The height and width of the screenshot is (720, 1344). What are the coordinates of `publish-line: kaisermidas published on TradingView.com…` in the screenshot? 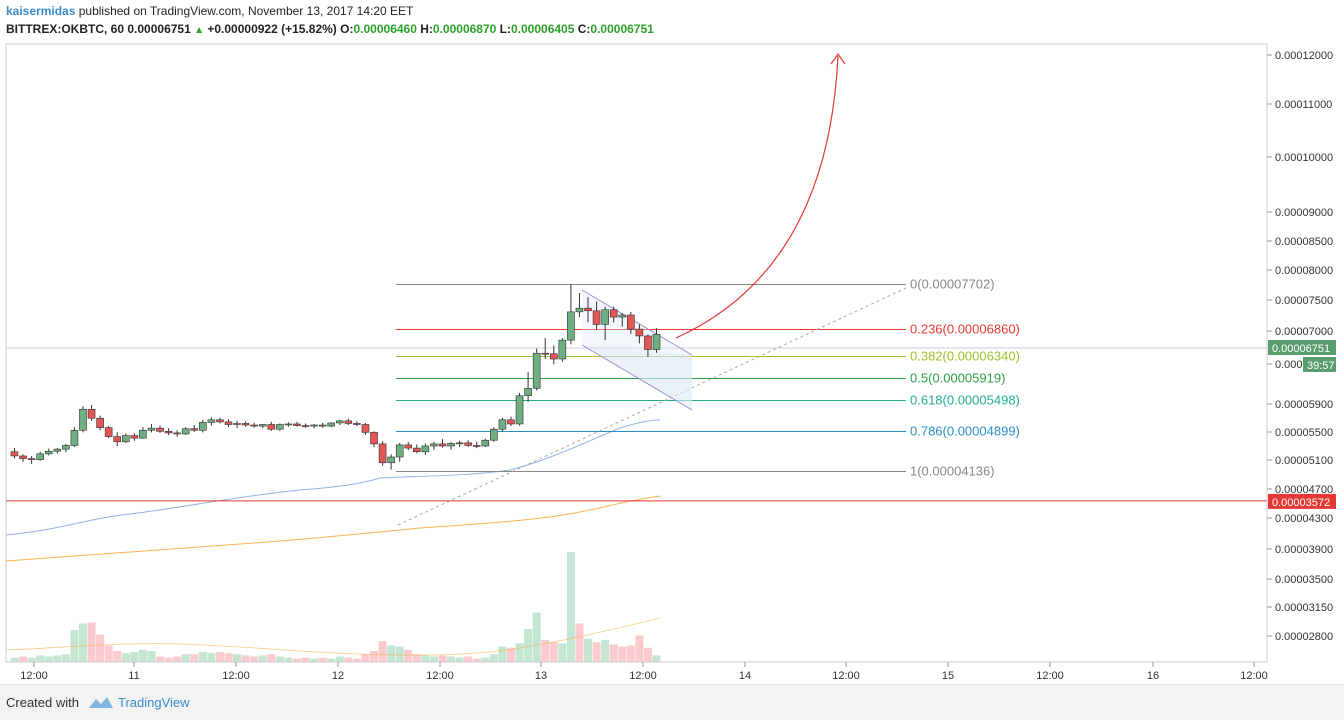 It's located at (209, 11).